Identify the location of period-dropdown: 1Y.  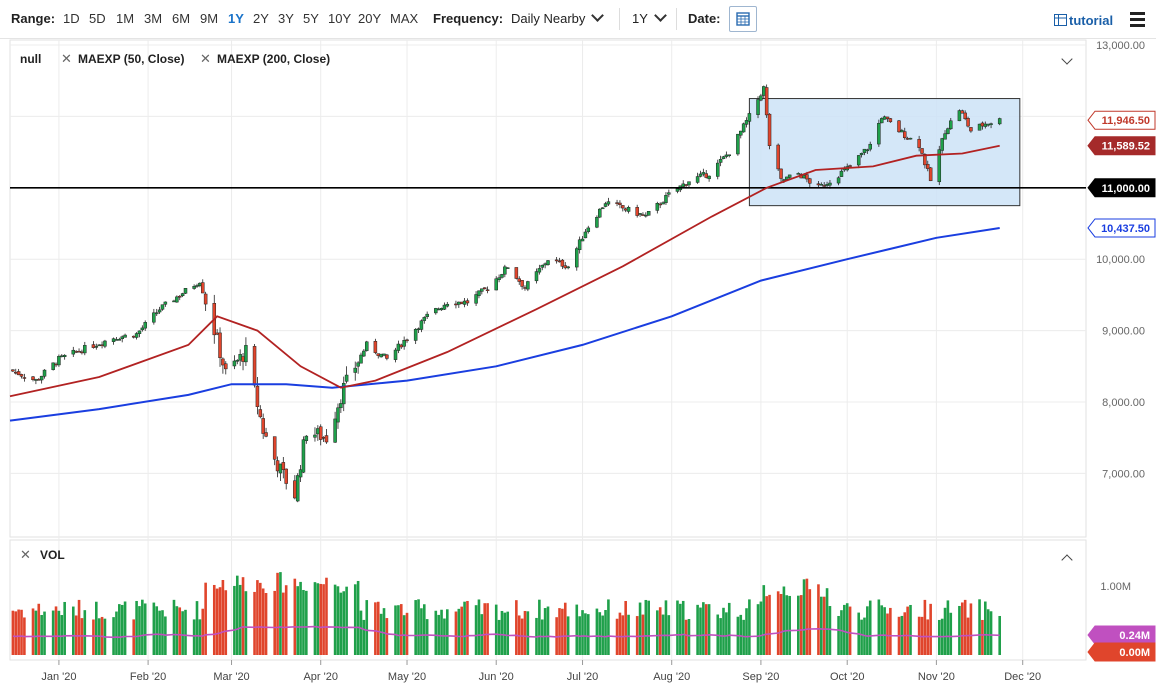
(649, 17).